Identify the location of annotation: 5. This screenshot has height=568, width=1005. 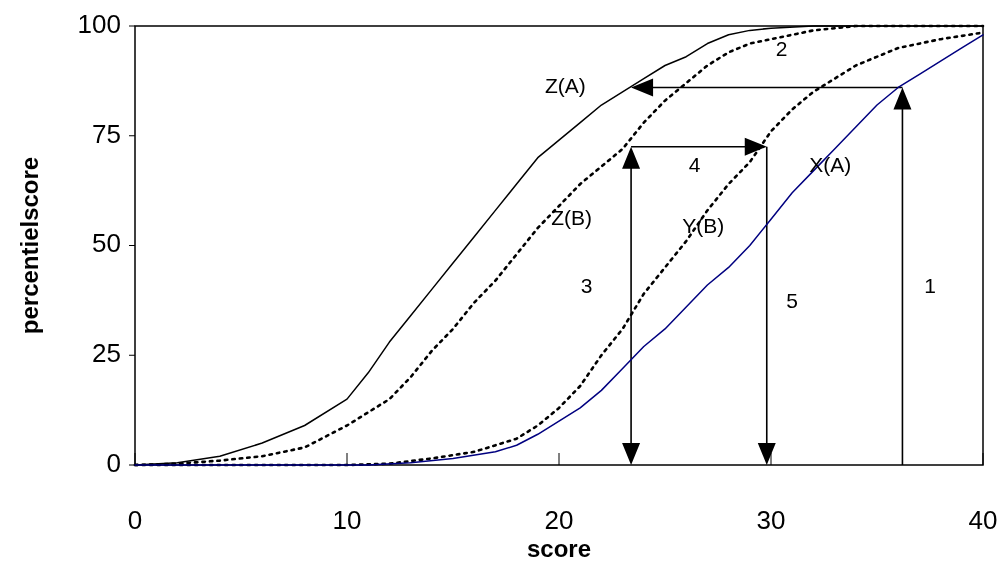
(792, 301).